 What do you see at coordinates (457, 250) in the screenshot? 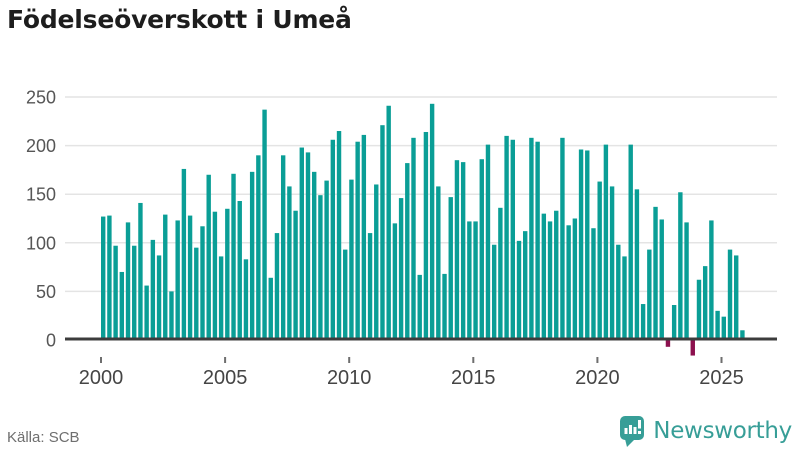
I see `bar-2014-q2` at bounding box center [457, 250].